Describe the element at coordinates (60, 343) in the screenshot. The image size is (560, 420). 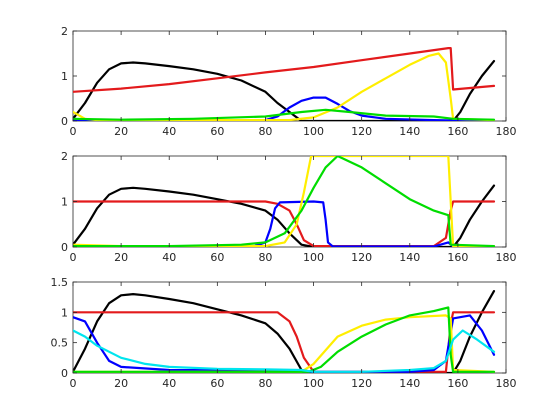
I see `y-tick-label: 0.5` at that location.